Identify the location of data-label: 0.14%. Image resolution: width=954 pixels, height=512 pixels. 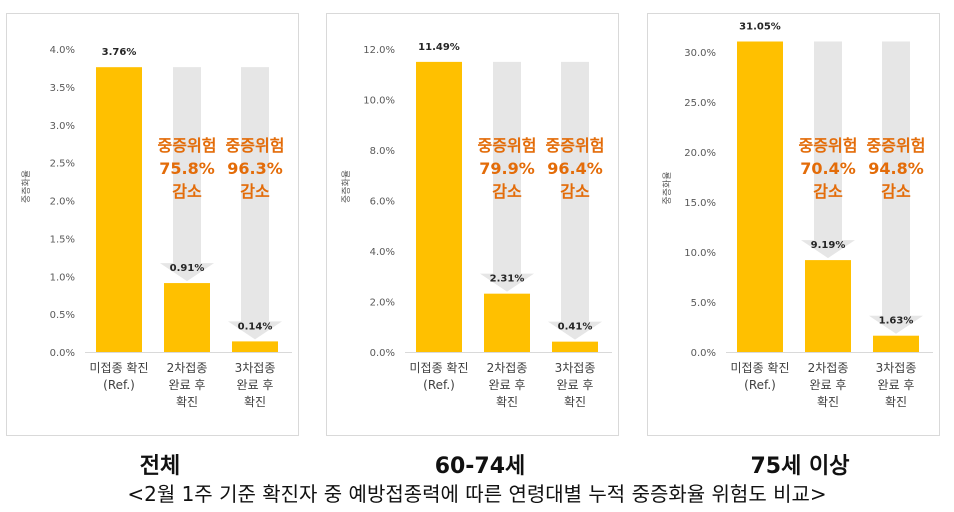
(255, 326).